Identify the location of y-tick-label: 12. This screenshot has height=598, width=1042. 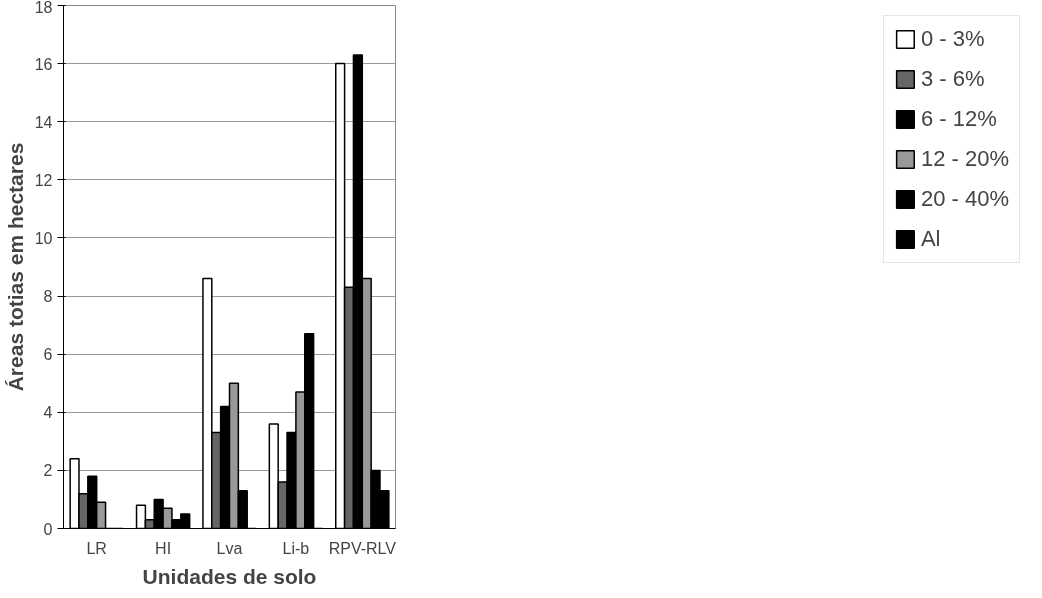
(43, 180).